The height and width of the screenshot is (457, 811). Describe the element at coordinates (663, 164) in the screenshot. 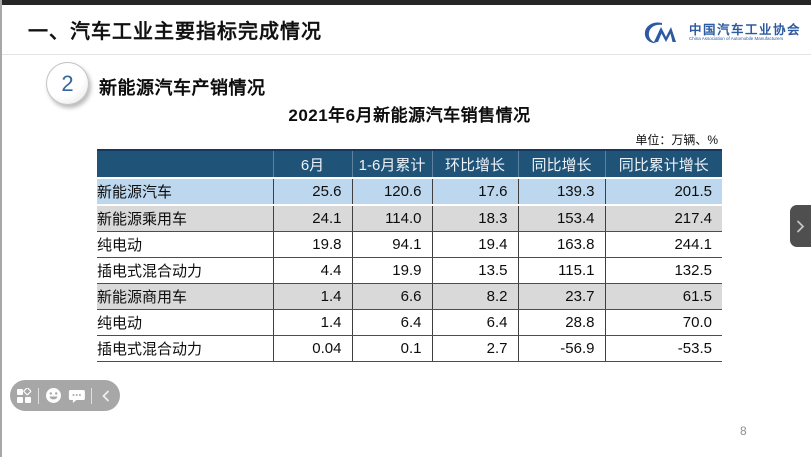

I see `column-header: 同比累计增长` at that location.